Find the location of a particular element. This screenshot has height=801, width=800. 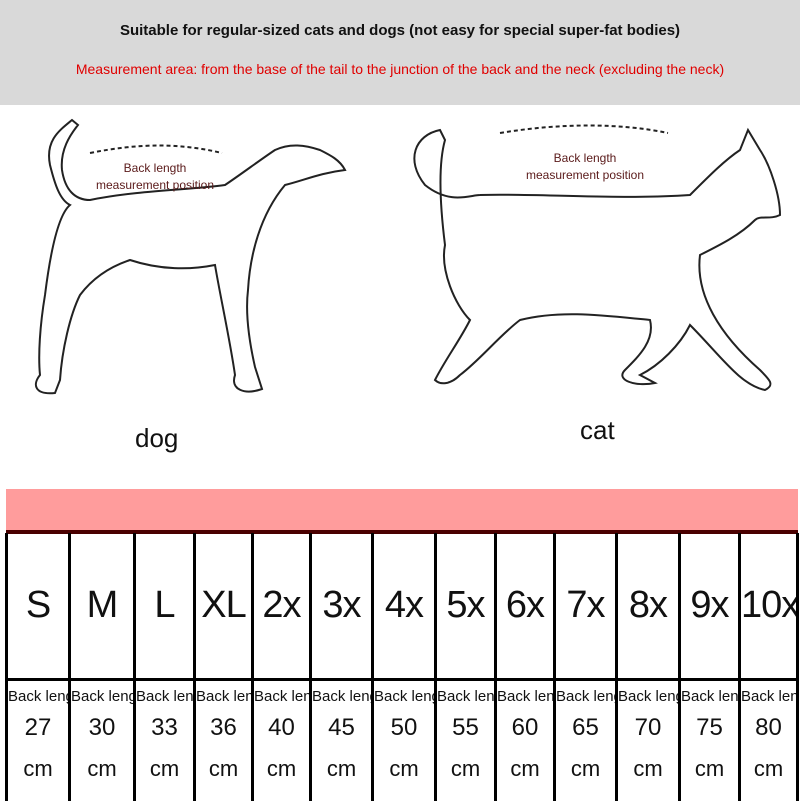

dog-caption: dog is located at coordinates (156, 438).